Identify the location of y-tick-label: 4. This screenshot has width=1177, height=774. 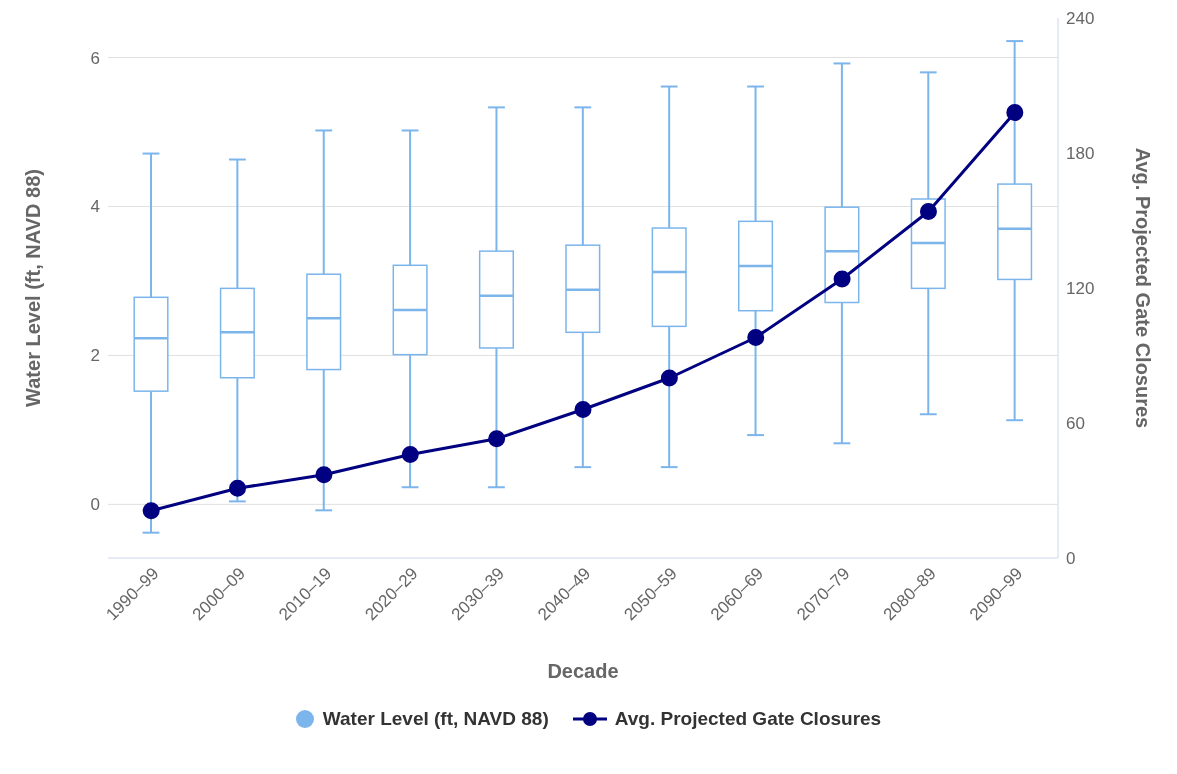
(95, 207).